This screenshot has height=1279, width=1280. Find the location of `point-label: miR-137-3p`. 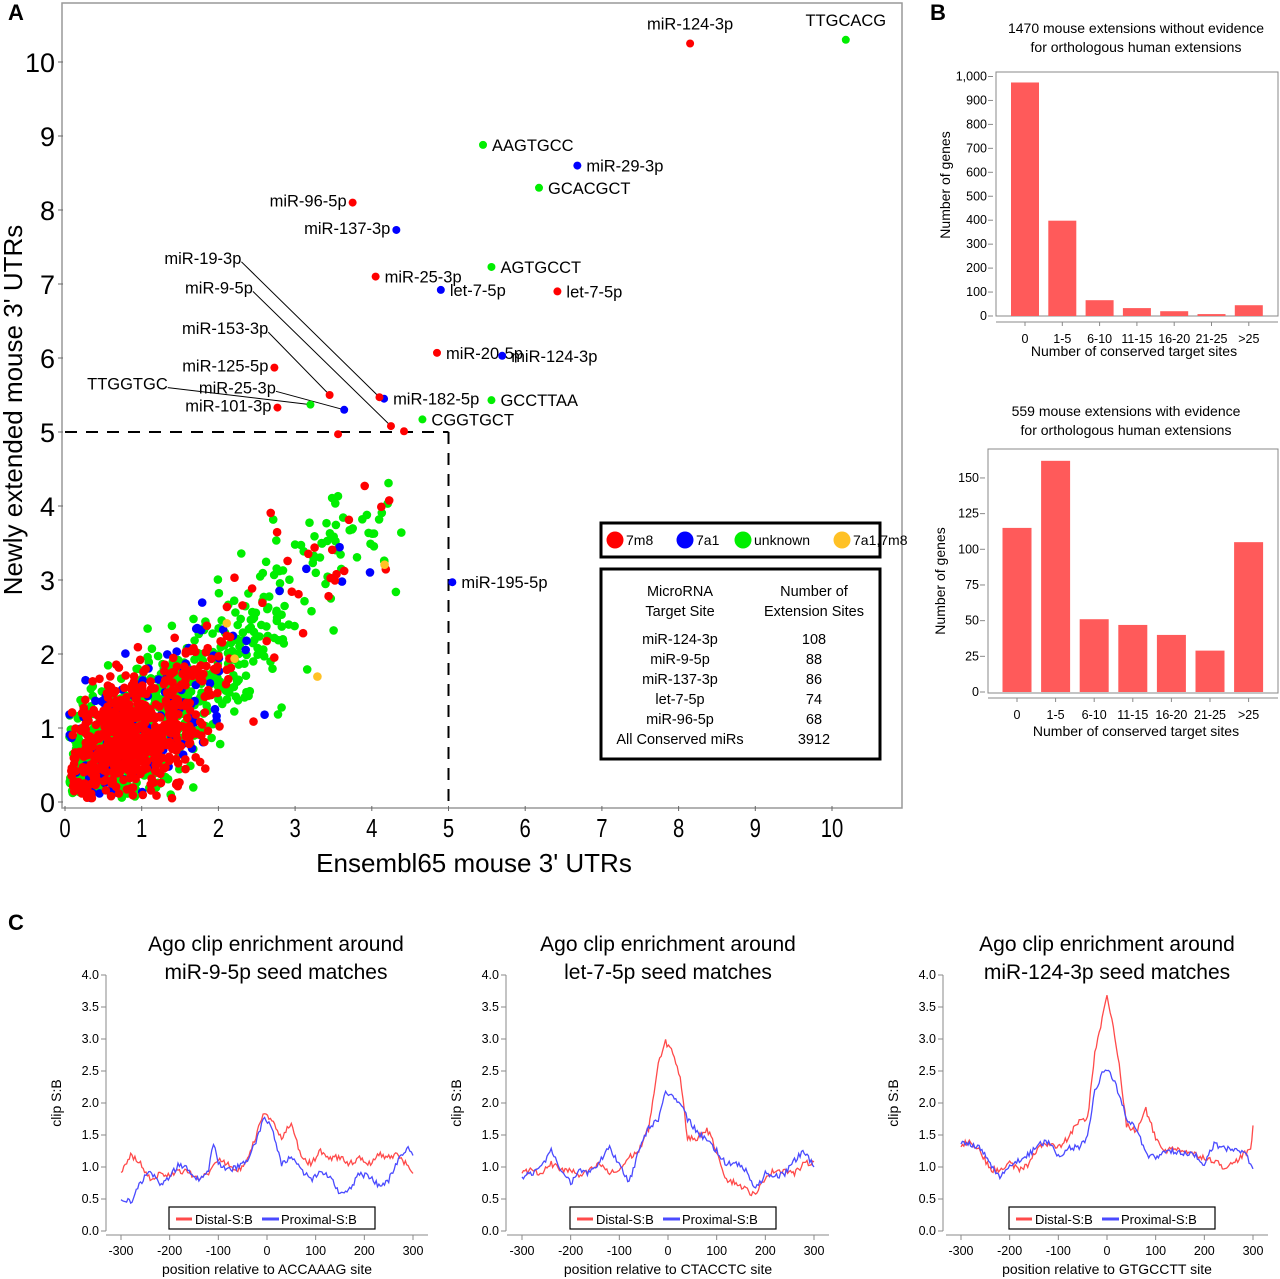

point-label: miR-137-3p is located at coordinates (347, 229).